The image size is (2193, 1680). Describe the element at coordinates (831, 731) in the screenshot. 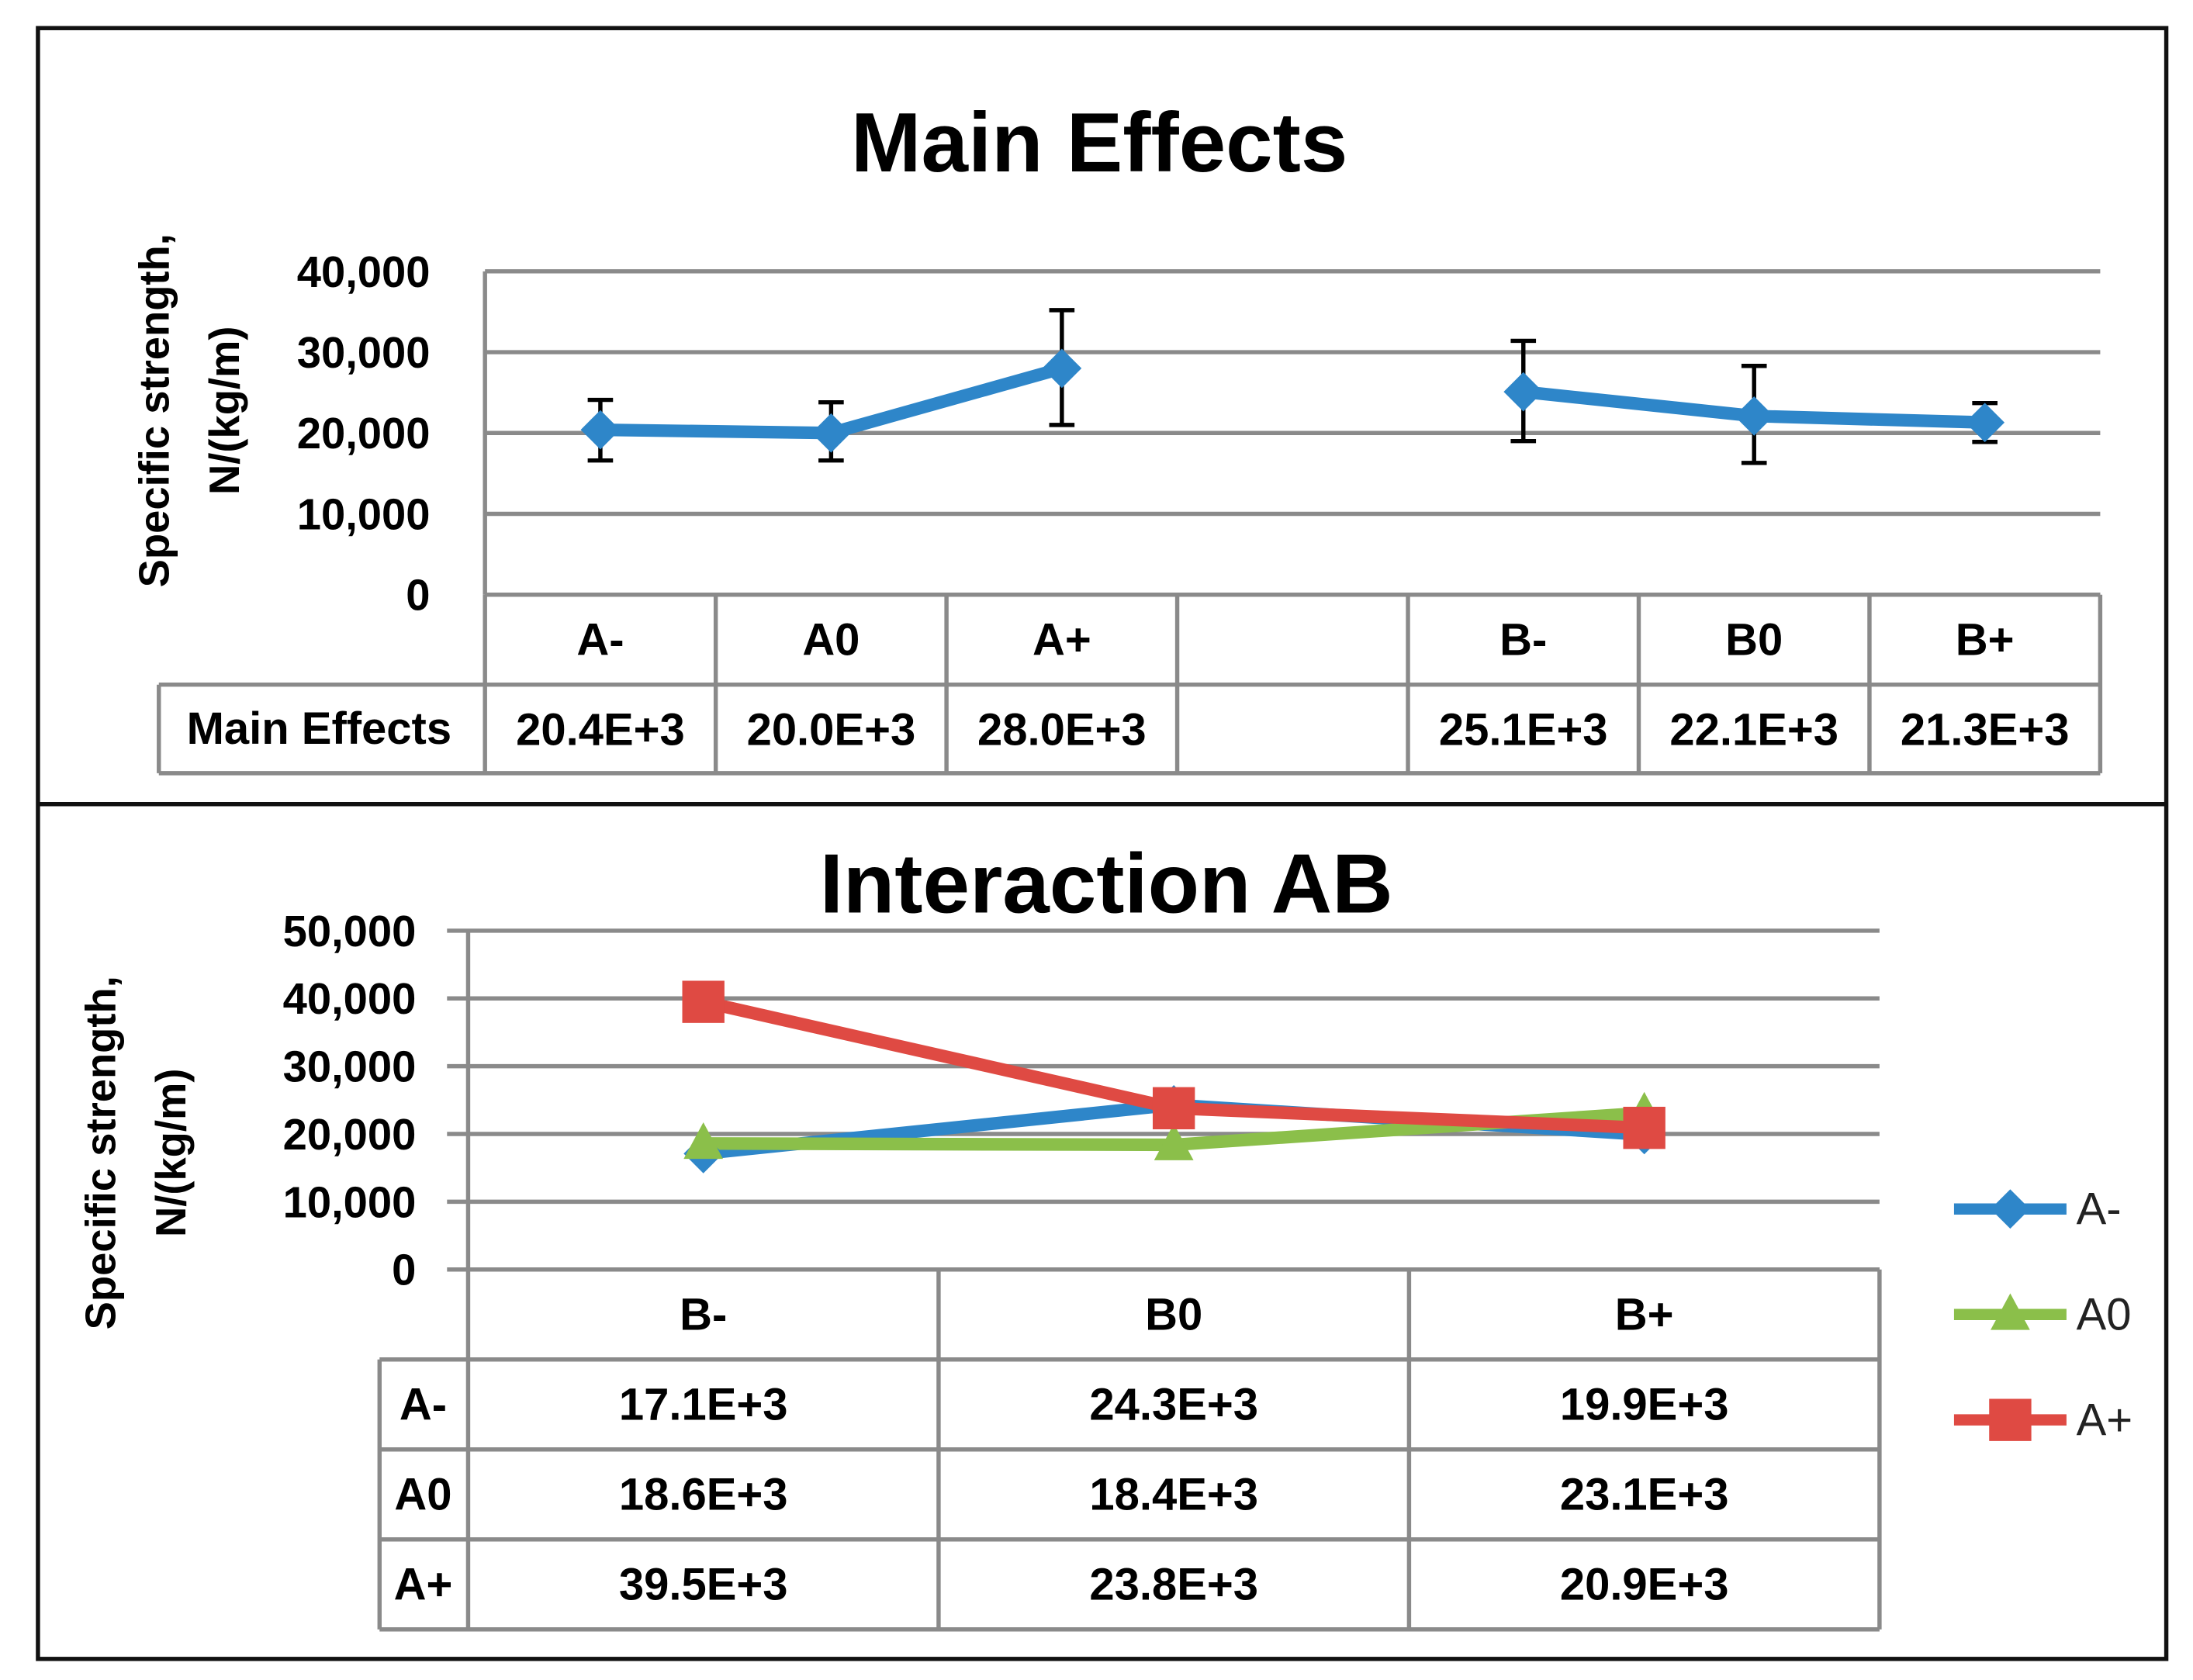

I see `main-effects-table-cell: 20.0E+3` at that location.